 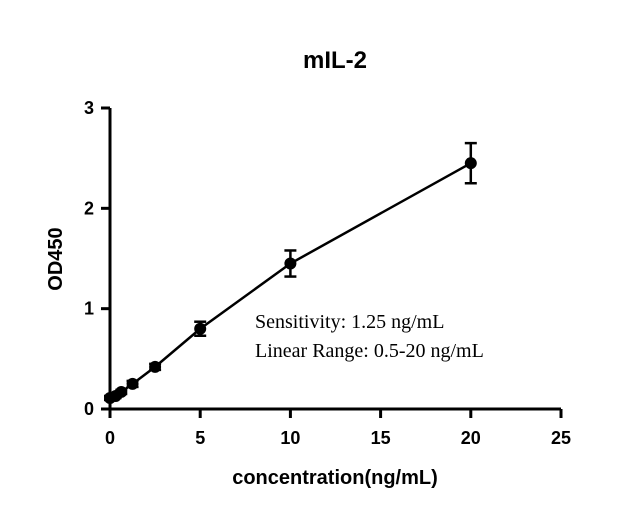 What do you see at coordinates (290, 438) in the screenshot?
I see `x-tick-label: 10` at bounding box center [290, 438].